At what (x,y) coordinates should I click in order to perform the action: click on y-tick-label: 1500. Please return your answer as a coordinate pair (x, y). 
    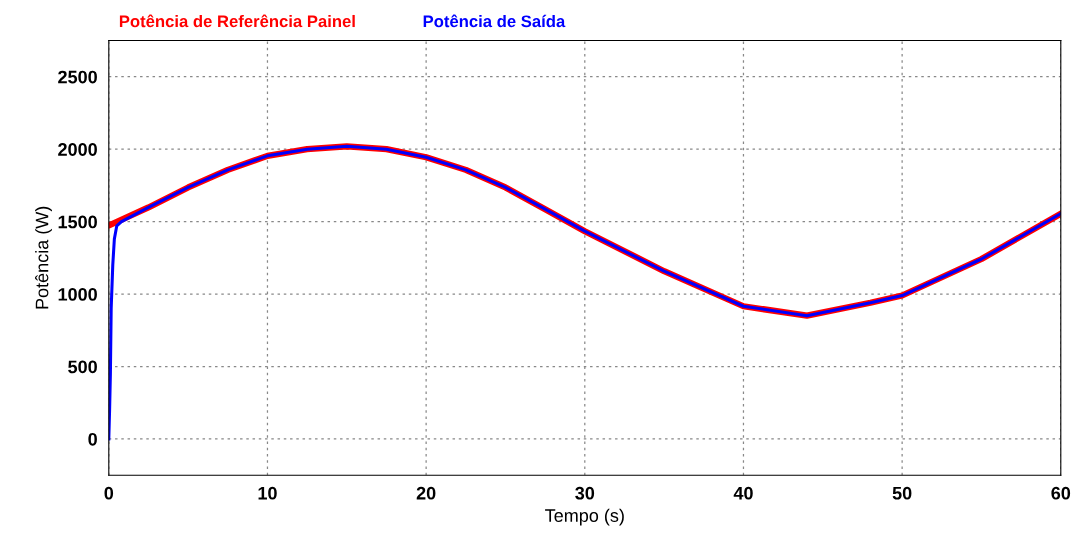
    Looking at the image, I should click on (77, 222).